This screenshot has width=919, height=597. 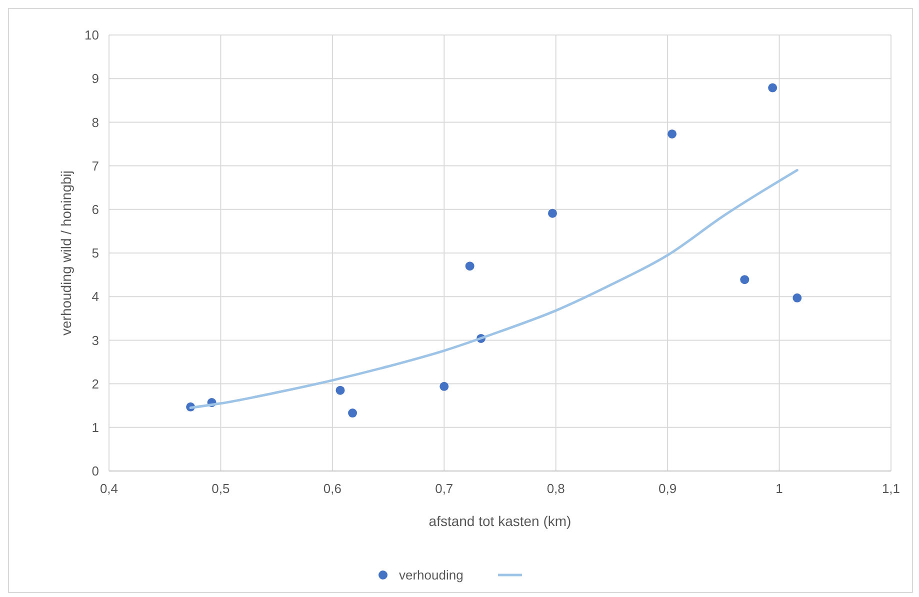 I want to click on x-axis-title: afstand tot kasten (km), so click(x=500, y=521).